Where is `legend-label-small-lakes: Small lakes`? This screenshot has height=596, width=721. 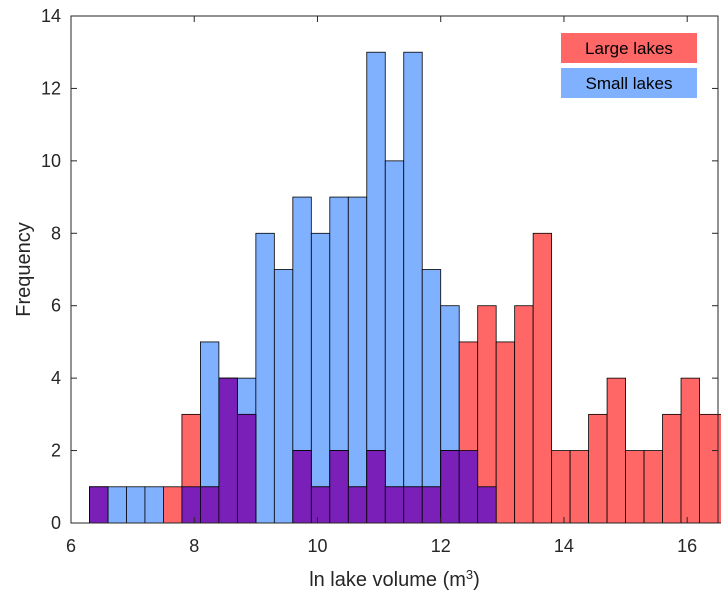
legend-label-small-lakes: Small lakes is located at coordinates (629, 83).